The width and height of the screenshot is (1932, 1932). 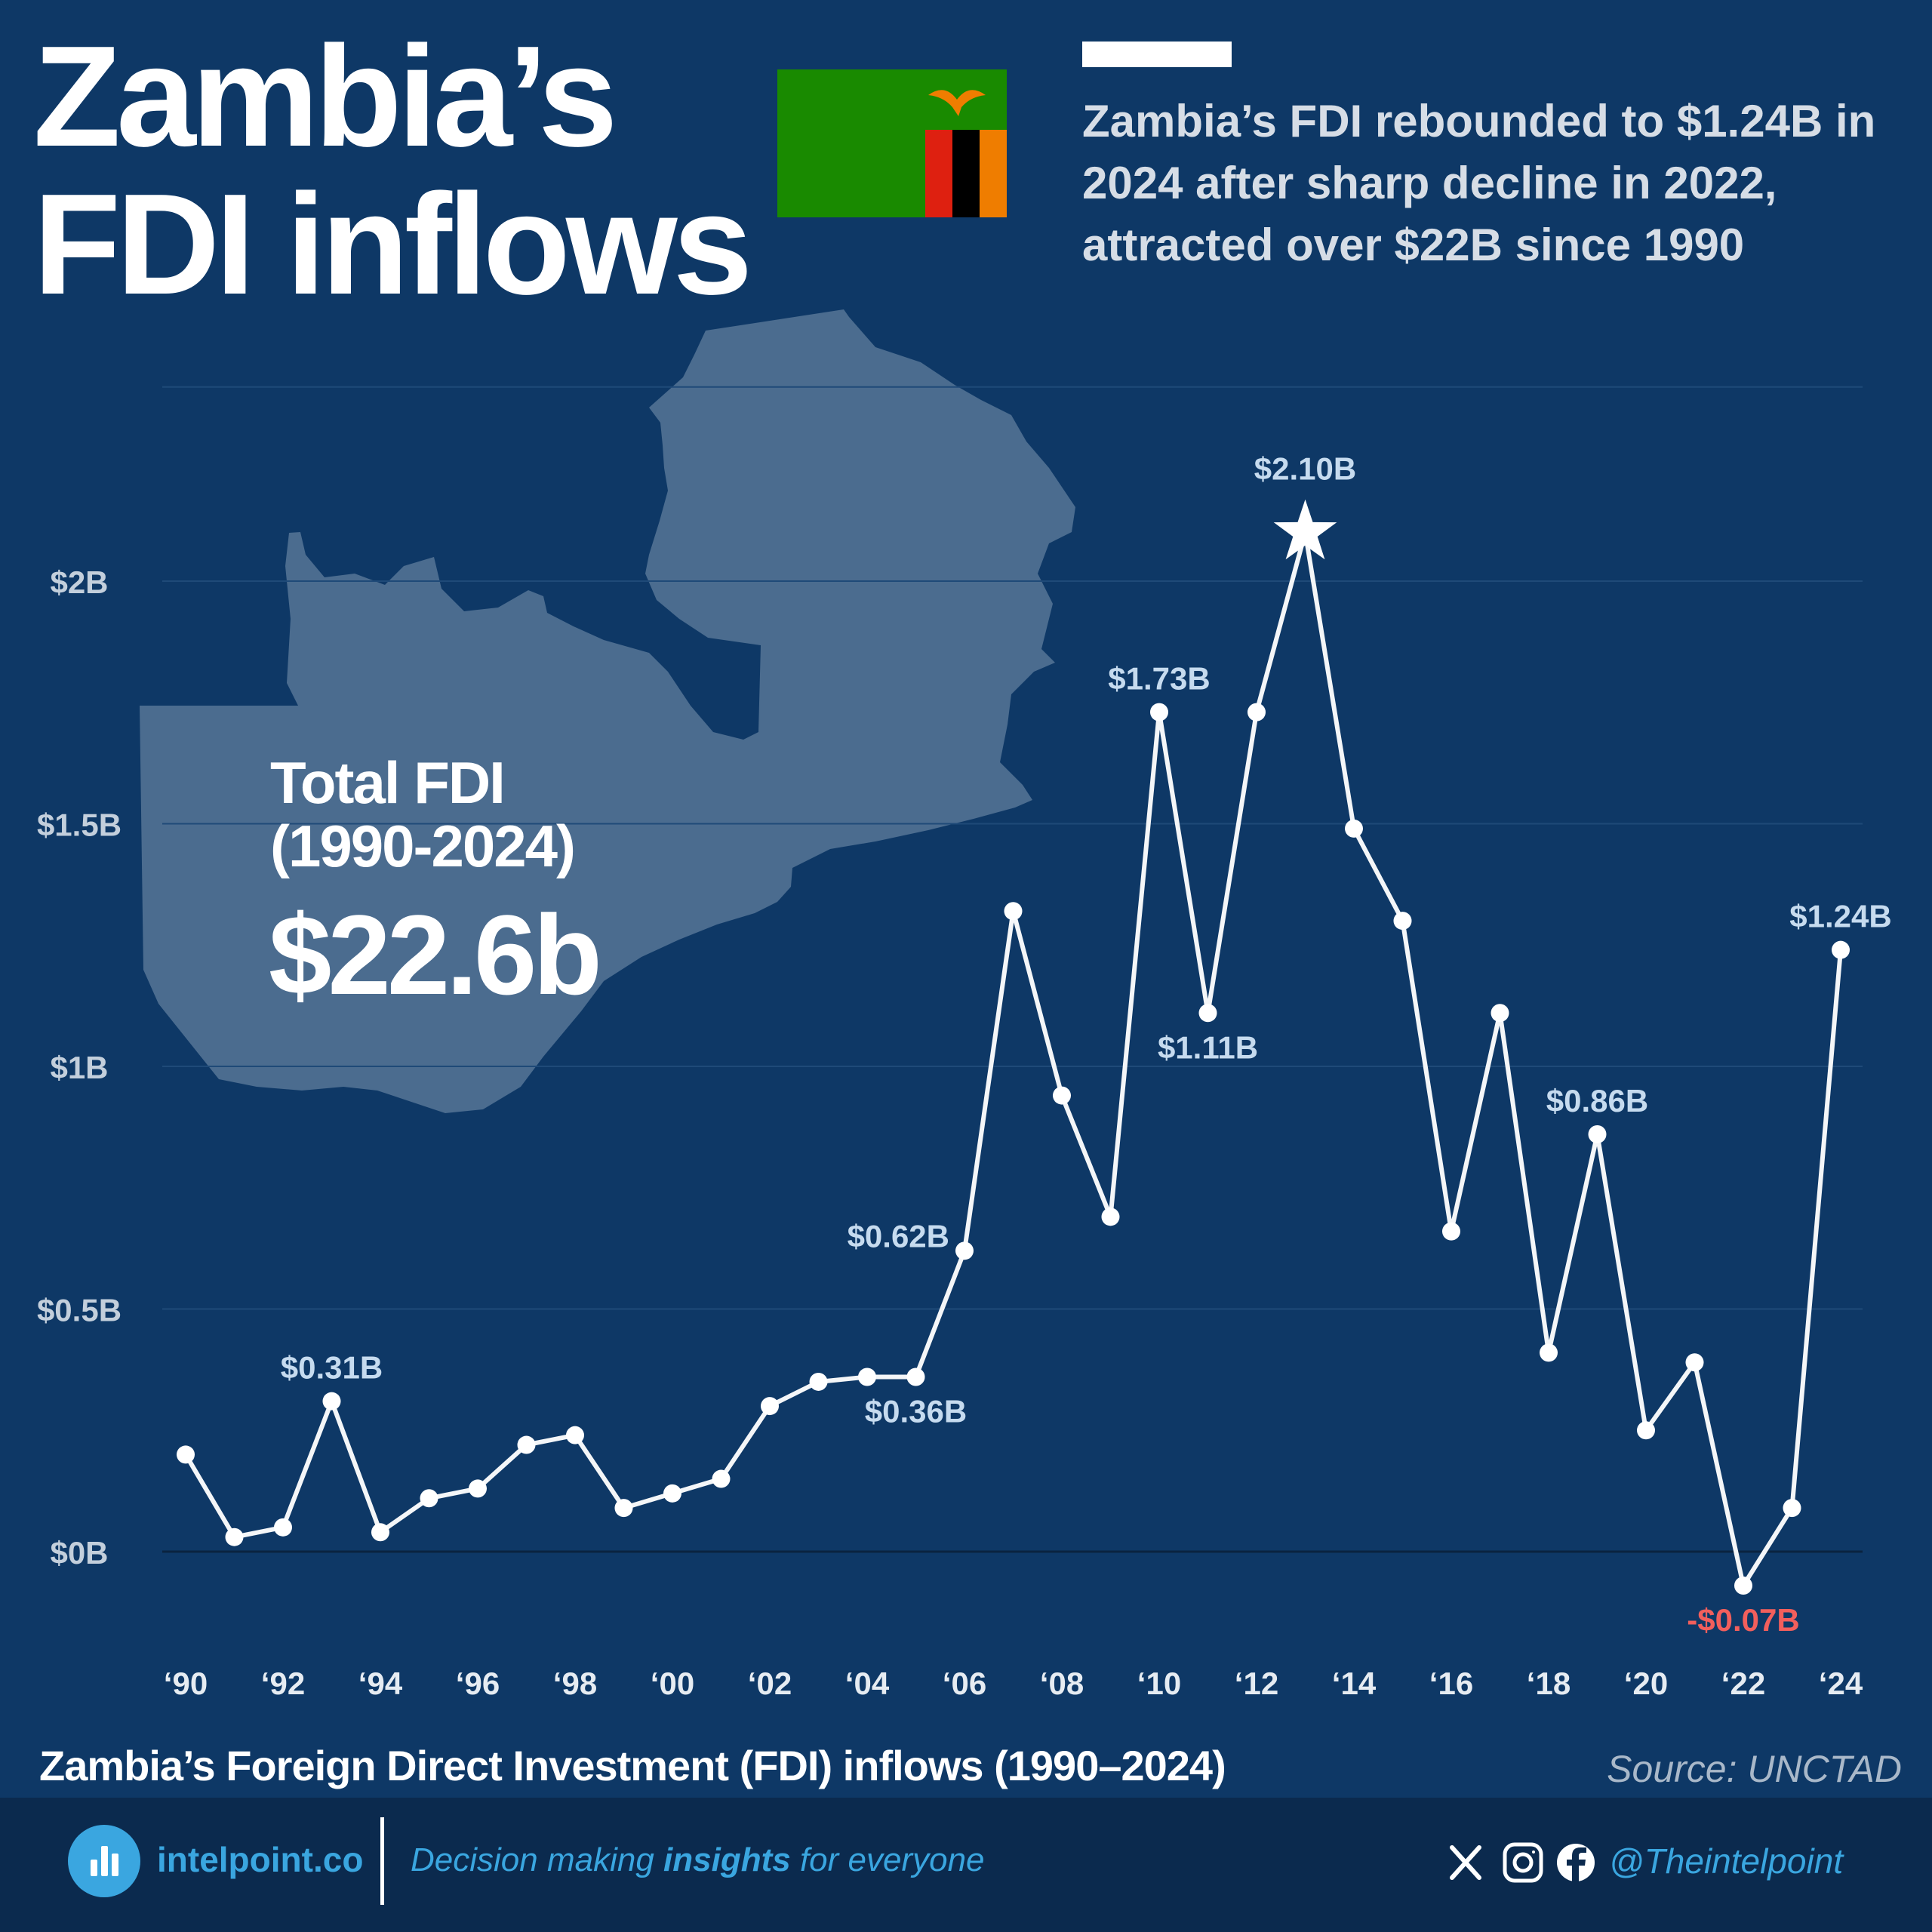 What do you see at coordinates (1062, 1683) in the screenshot?
I see `x-tick-label: ‘08` at bounding box center [1062, 1683].